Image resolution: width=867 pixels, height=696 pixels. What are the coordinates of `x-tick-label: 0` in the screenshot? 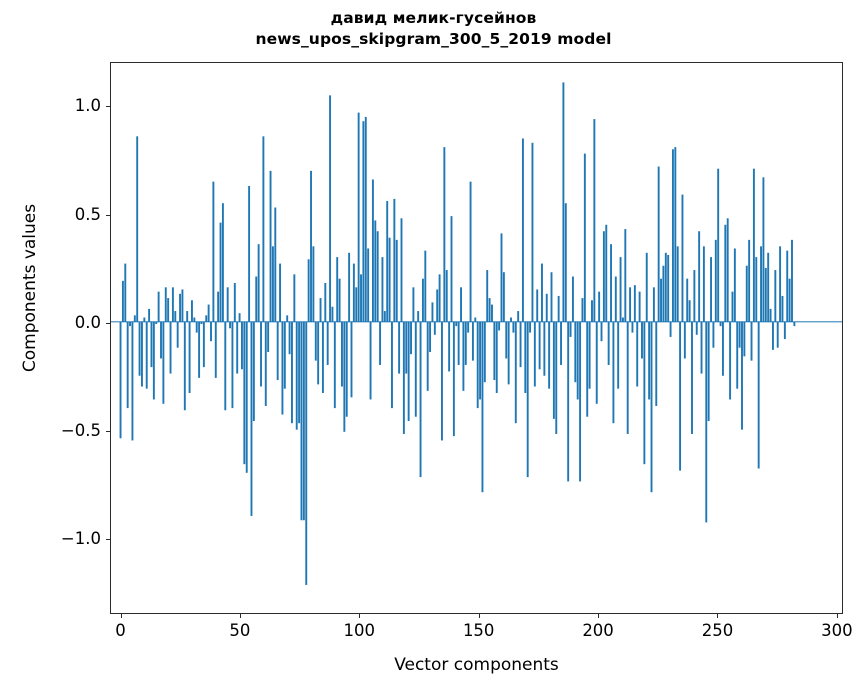 It's located at (120, 630).